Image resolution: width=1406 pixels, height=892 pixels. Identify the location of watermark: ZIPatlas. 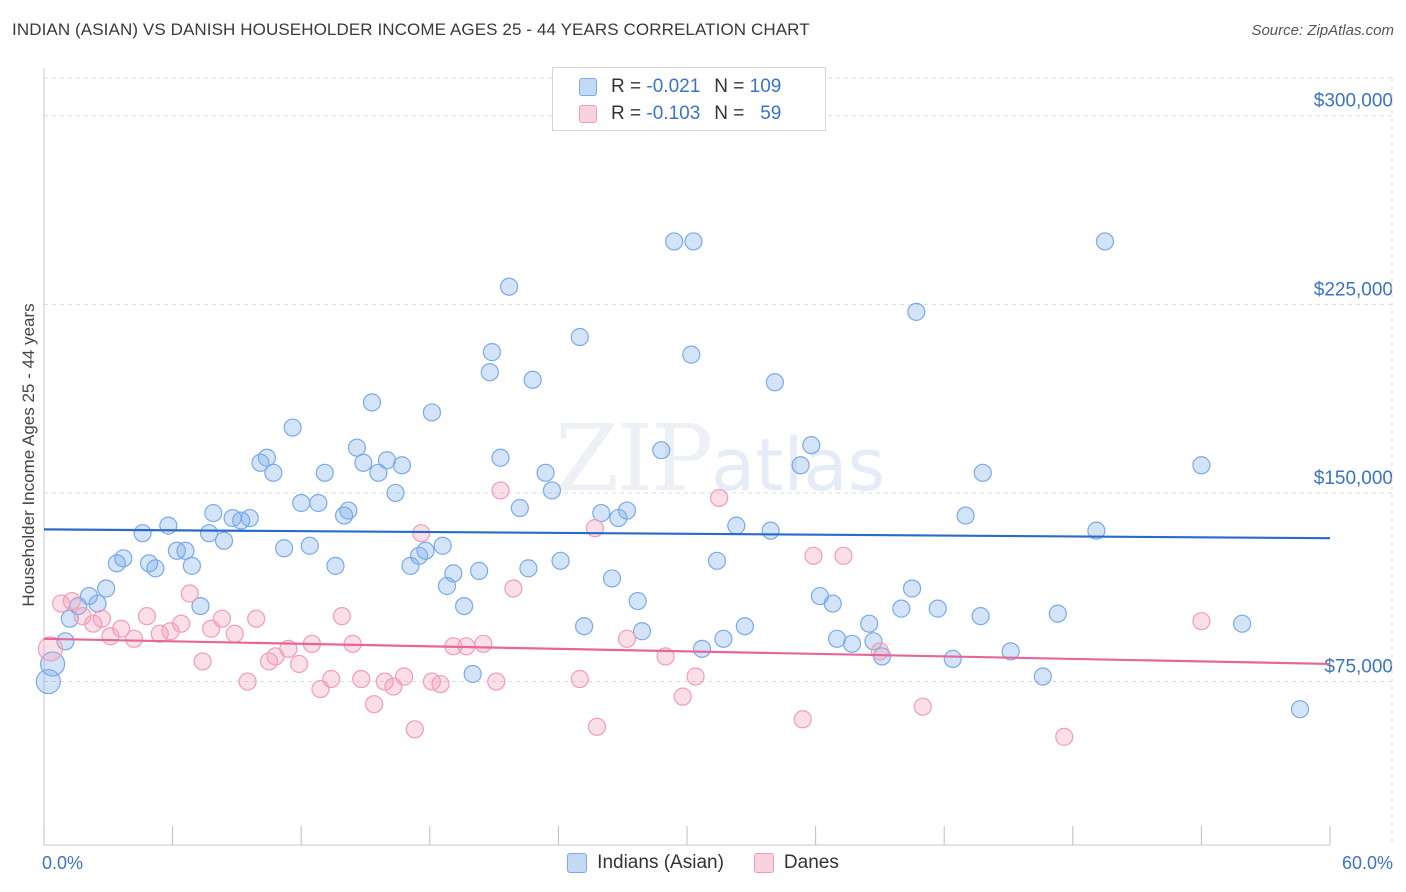
(720, 458).